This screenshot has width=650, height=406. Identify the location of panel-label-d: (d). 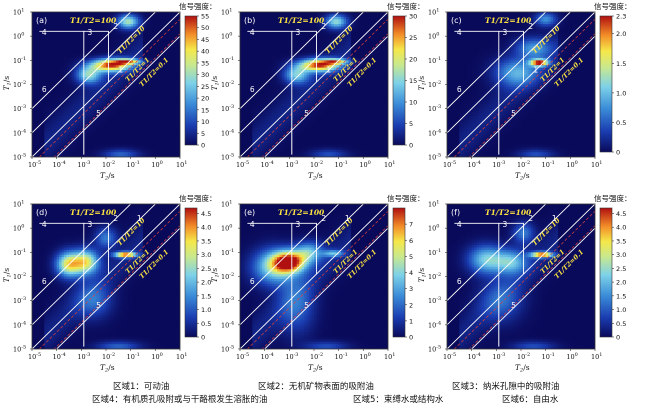
(41, 212).